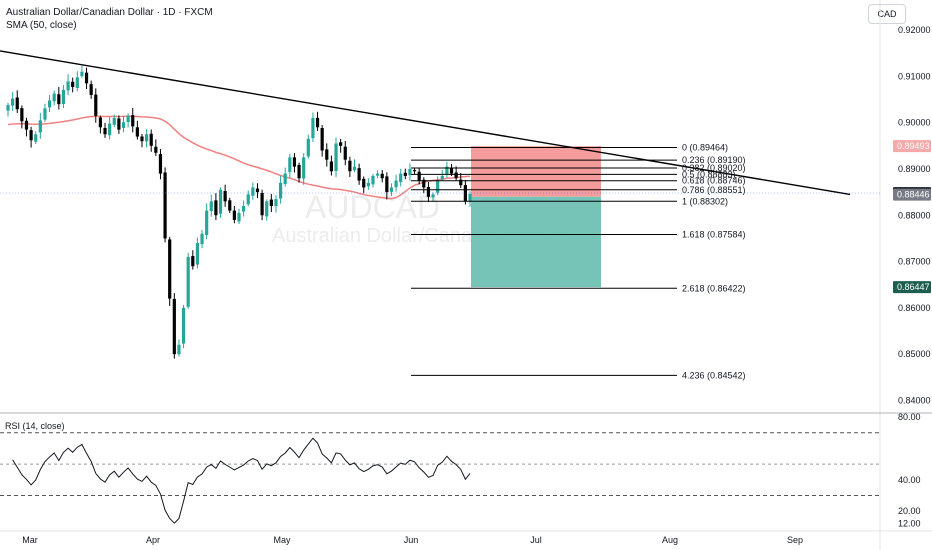 This screenshot has width=932, height=550. What do you see at coordinates (913, 287) in the screenshot?
I see `price-tag-label: 0.86447` at bounding box center [913, 287].